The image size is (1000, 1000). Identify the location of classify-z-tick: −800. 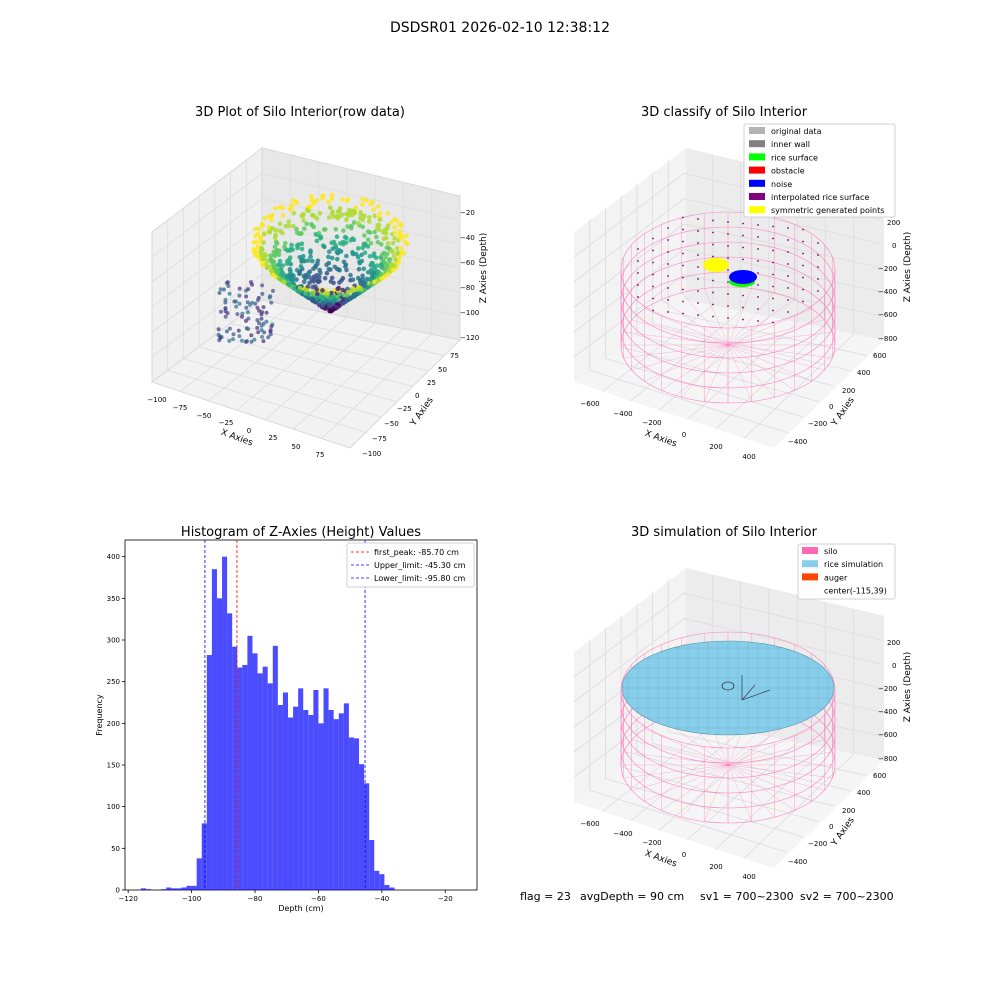
(887, 339).